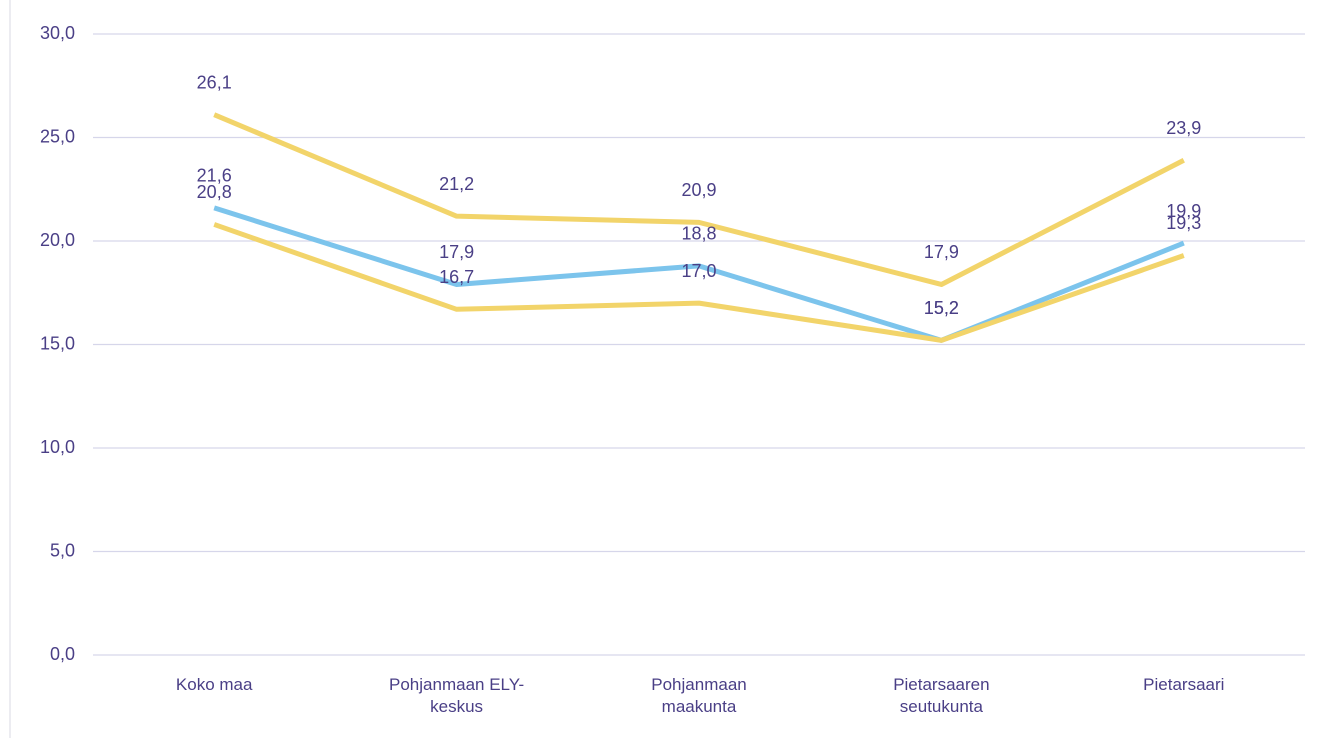  What do you see at coordinates (214, 82) in the screenshot?
I see `data-label: 26,1` at bounding box center [214, 82].